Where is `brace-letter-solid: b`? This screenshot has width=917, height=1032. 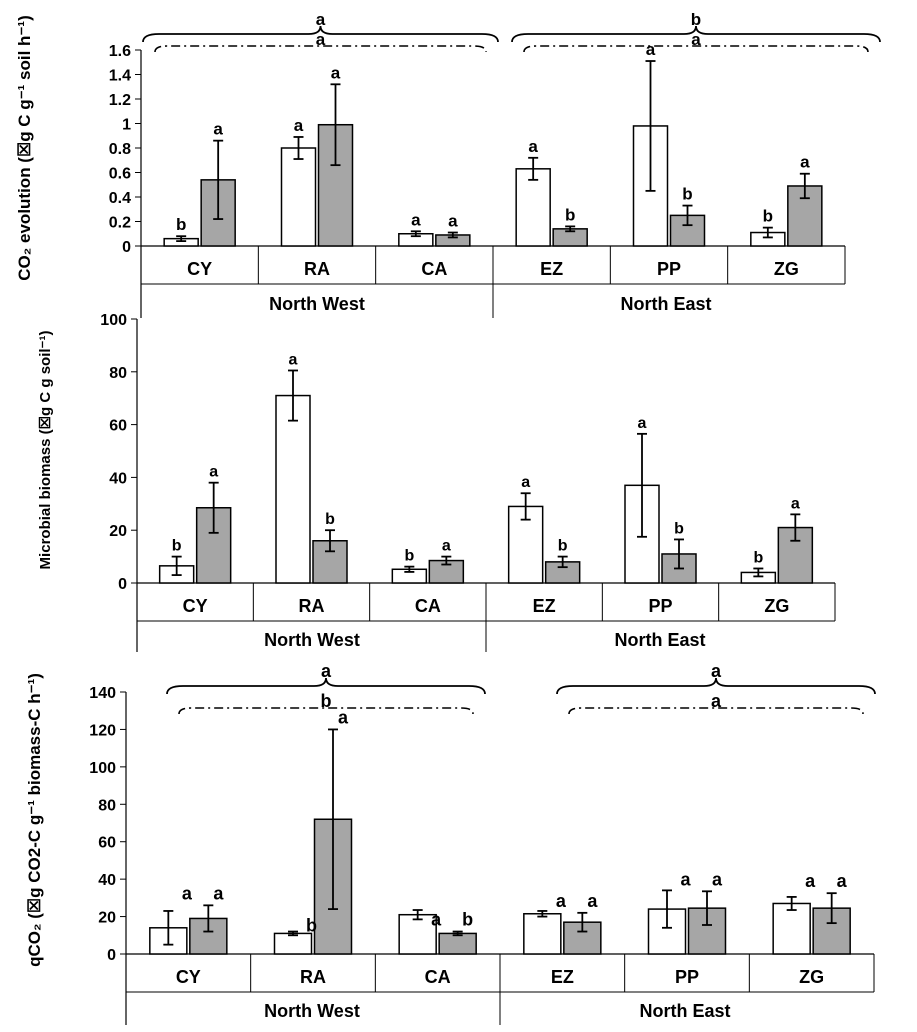
brace-letter-solid: b is located at coordinates (696, 19).